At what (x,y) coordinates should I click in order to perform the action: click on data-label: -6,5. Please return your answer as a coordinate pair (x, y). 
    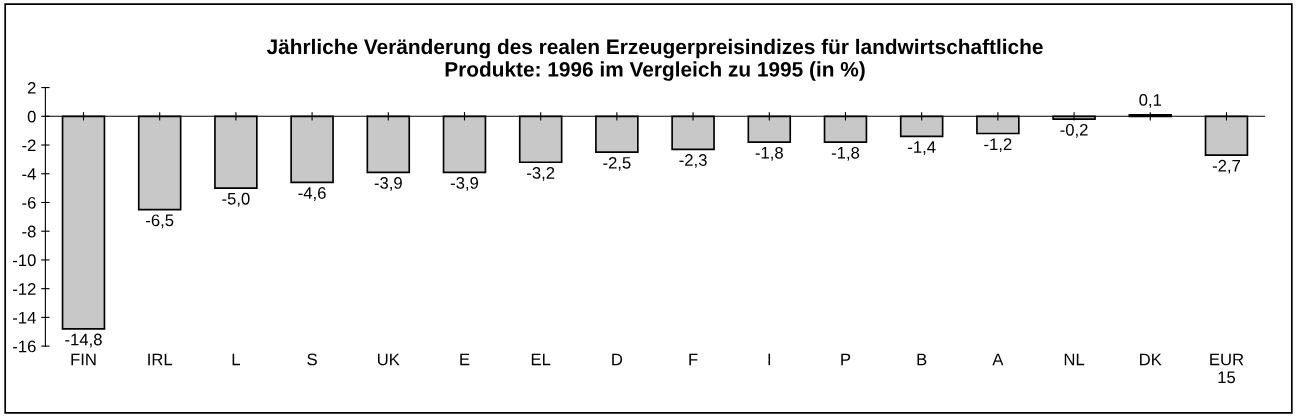
    Looking at the image, I should click on (160, 221).